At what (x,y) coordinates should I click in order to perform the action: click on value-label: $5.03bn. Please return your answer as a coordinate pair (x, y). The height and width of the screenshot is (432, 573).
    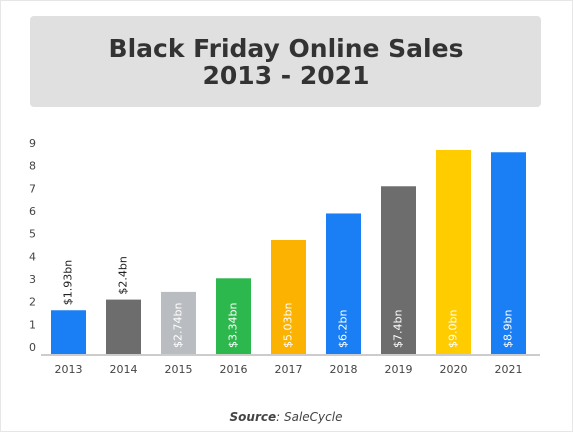
    Looking at the image, I should click on (288, 325).